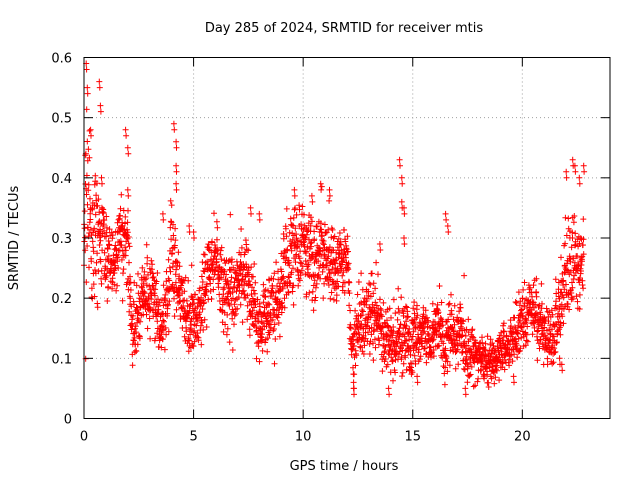 The image size is (640, 480). I want to click on y-tick-label: 0.4, so click(61, 179).